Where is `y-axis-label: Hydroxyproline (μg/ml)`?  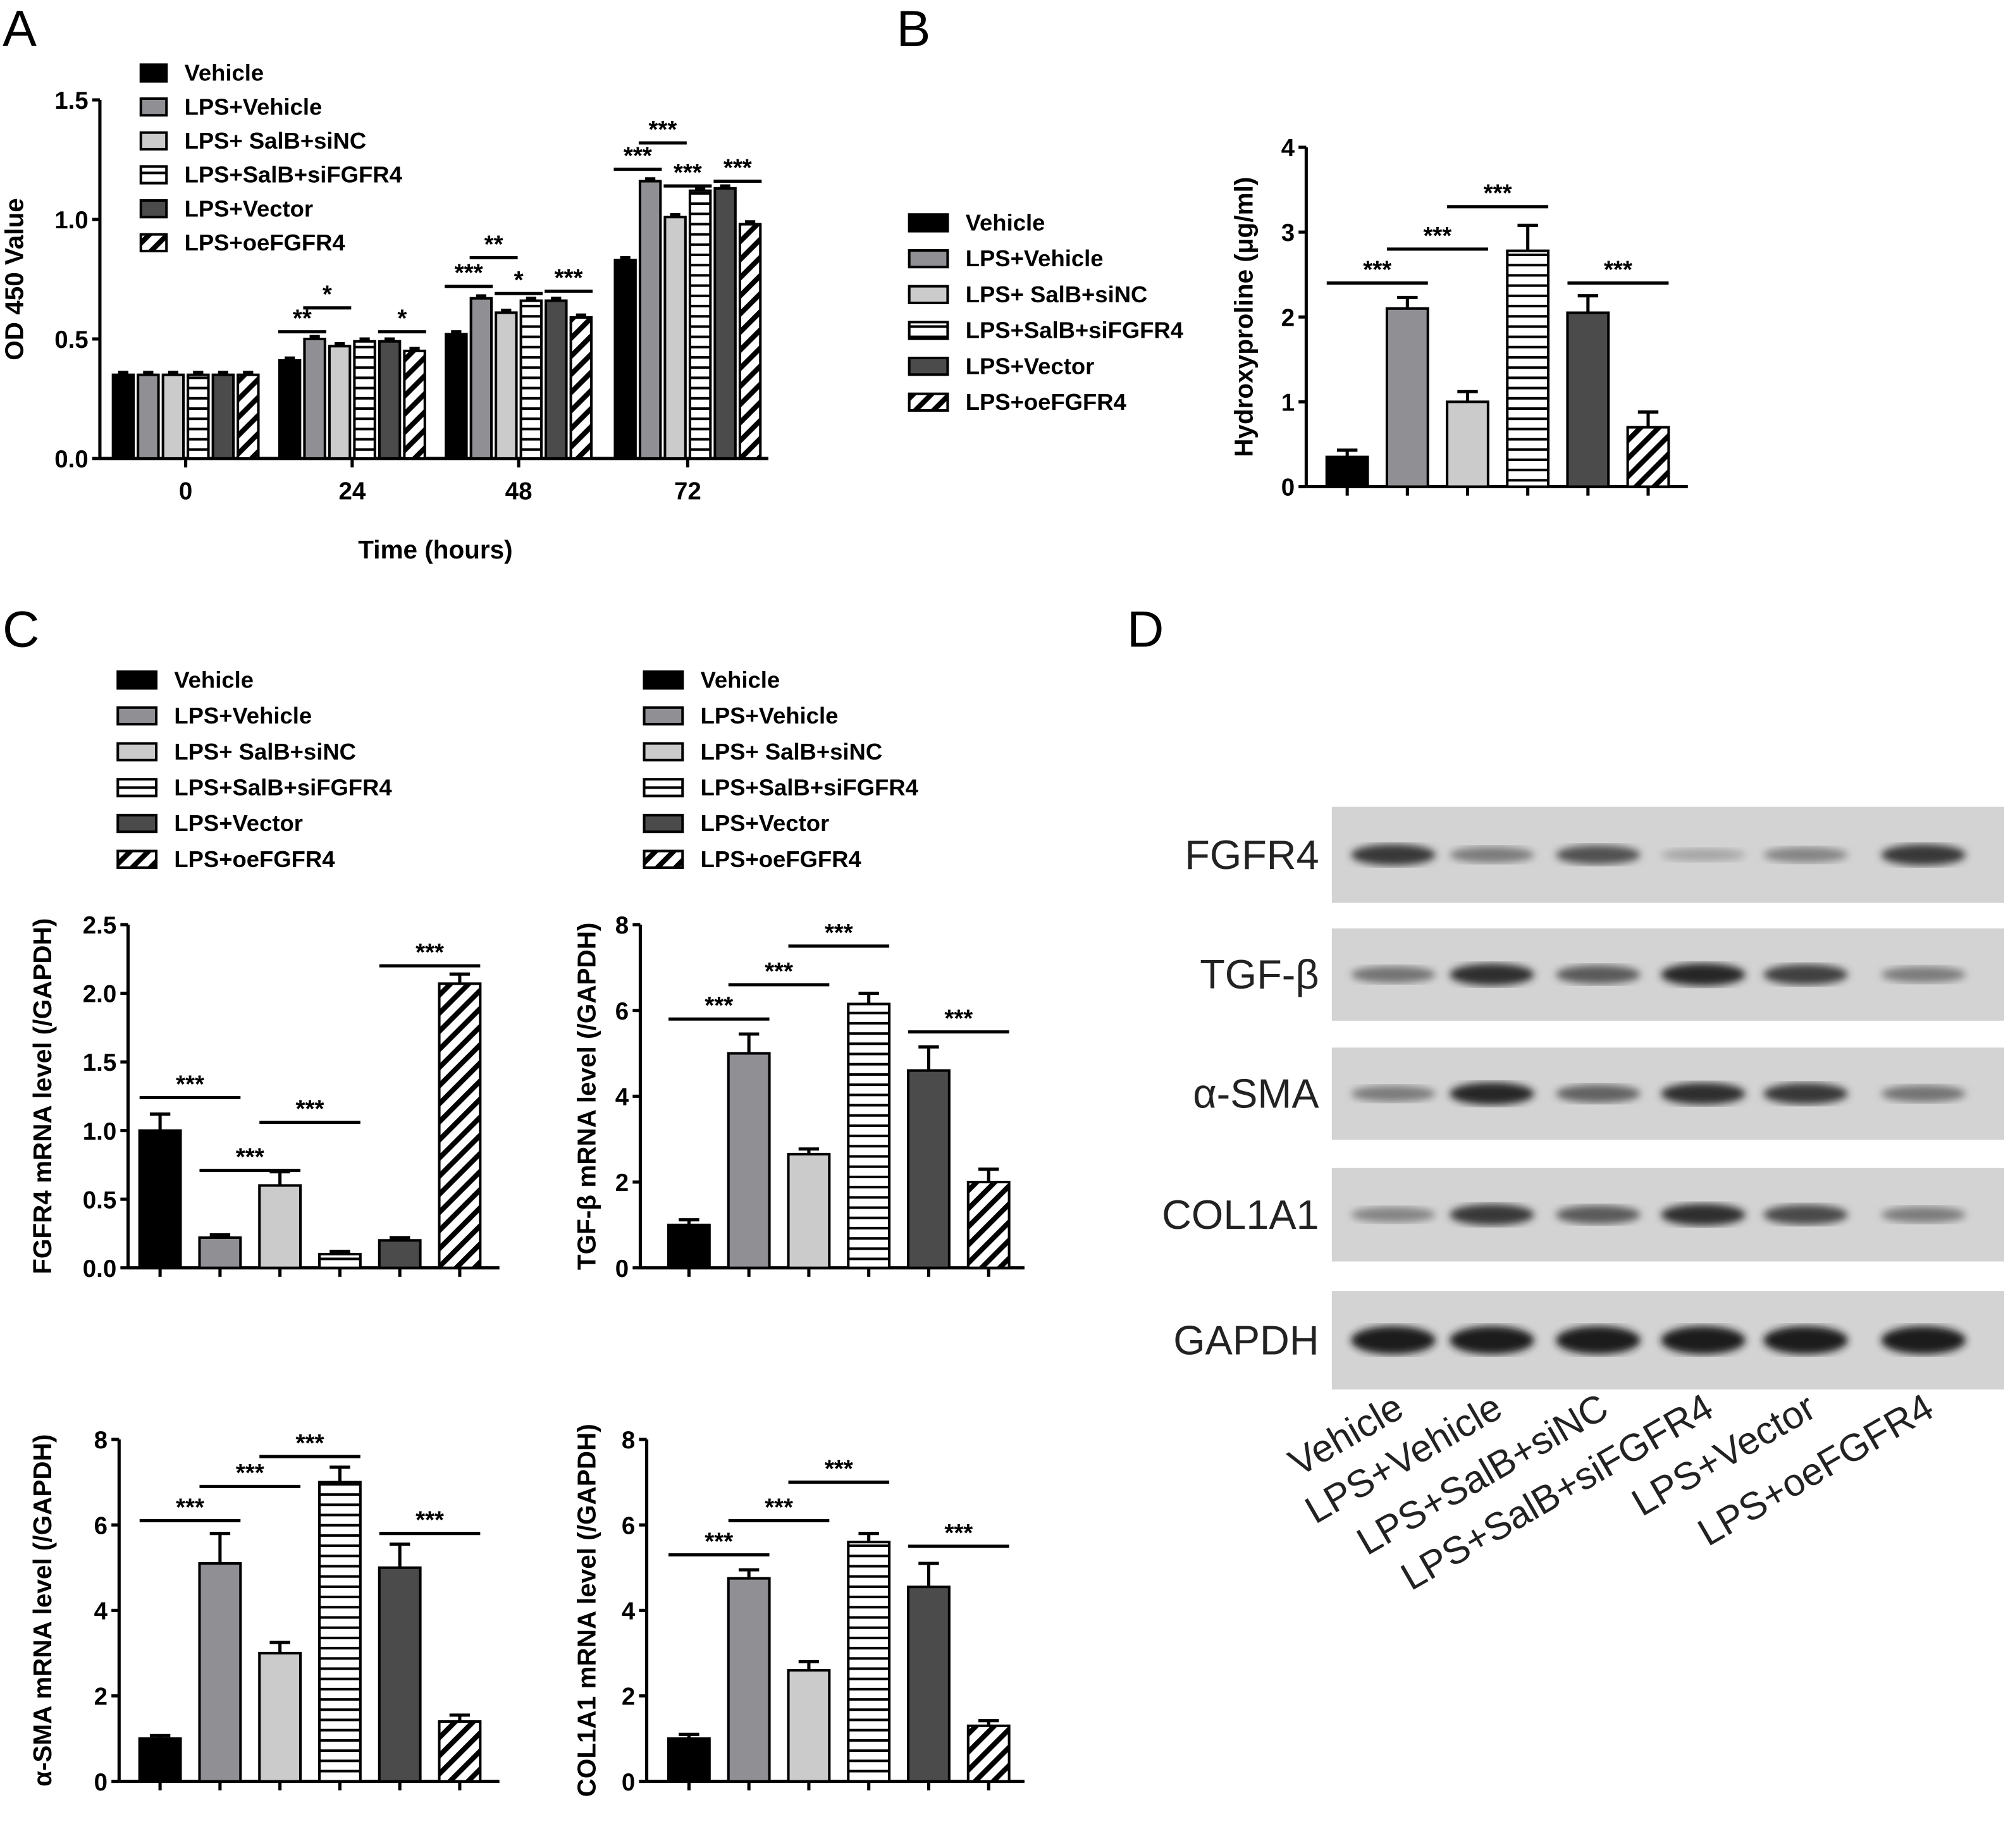 y-axis-label: Hydroxyproline (μg/ml) is located at coordinates (1243, 317).